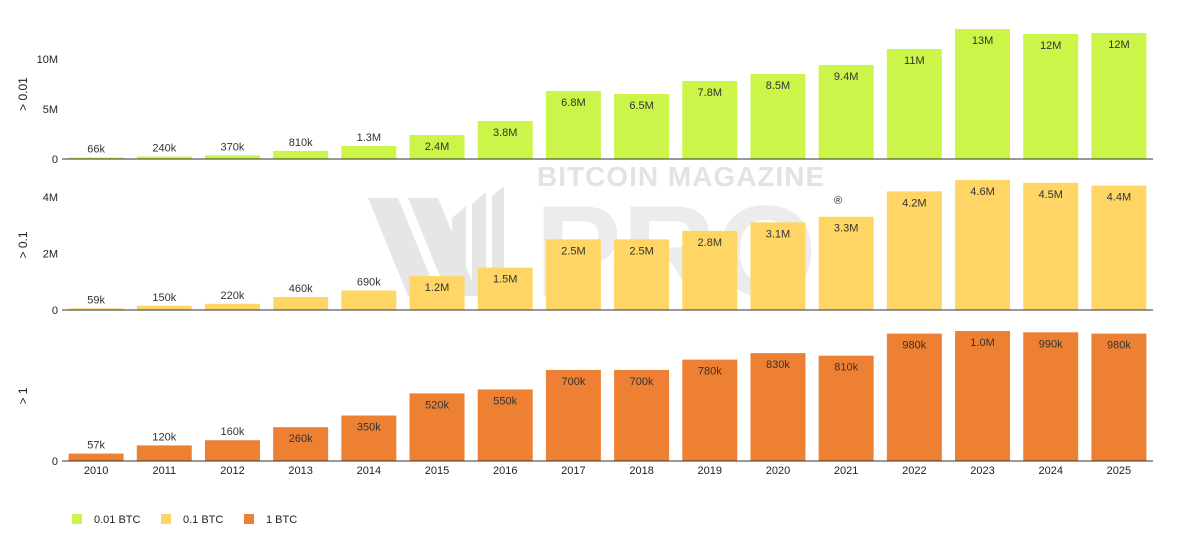 The image size is (1199, 544). Describe the element at coordinates (641, 471) in the screenshot. I see `x-tick-label: 2018` at that location.